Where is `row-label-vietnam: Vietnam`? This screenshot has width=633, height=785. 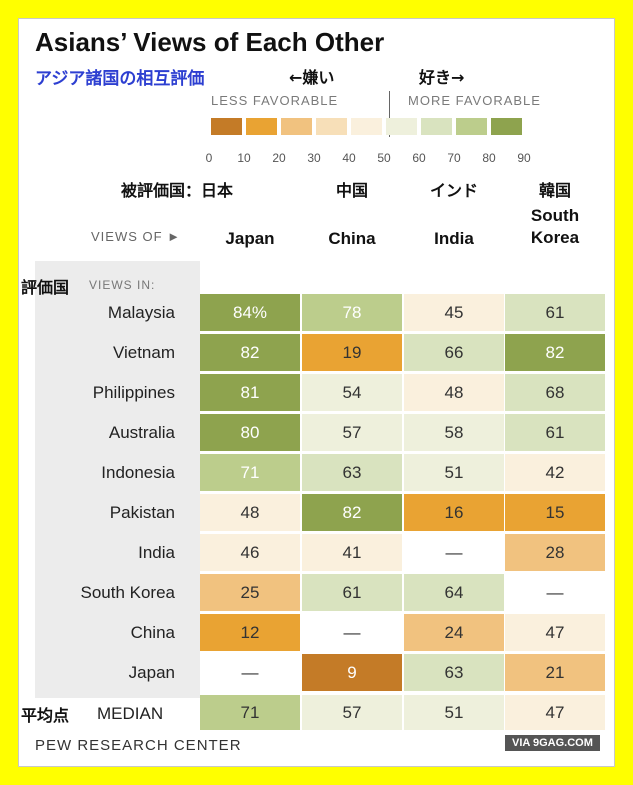 row-label-vietnam: Vietnam is located at coordinates (143, 352).